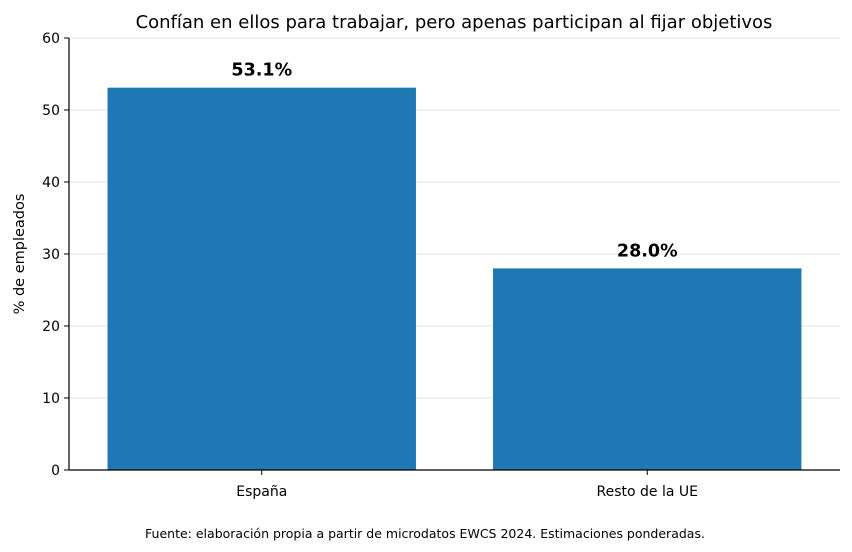 The width and height of the screenshot is (852, 552). What do you see at coordinates (51, 327) in the screenshot?
I see `y-tick-label: 20` at bounding box center [51, 327].